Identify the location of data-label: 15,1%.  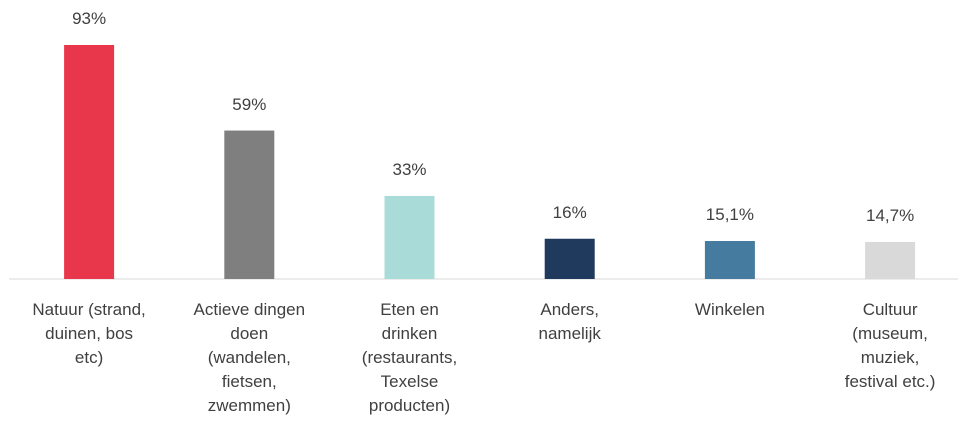
(729, 214).